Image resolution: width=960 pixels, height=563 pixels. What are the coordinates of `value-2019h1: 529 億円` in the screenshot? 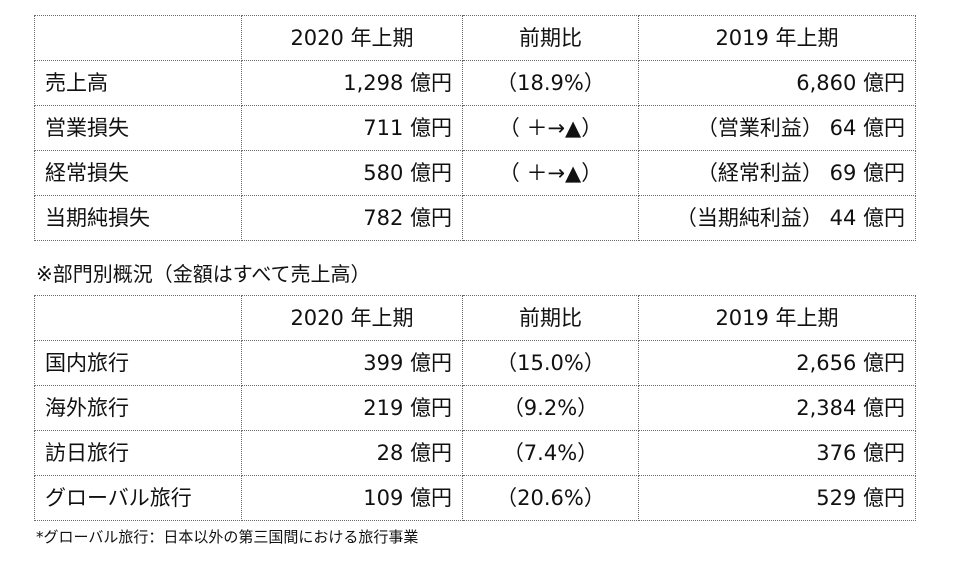 It's located at (777, 498).